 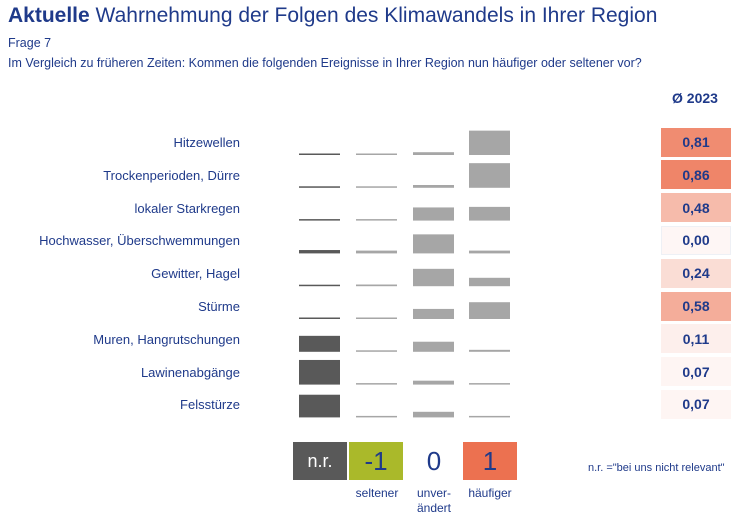 I want to click on title-bold: Aktuelle, so click(x=49, y=15).